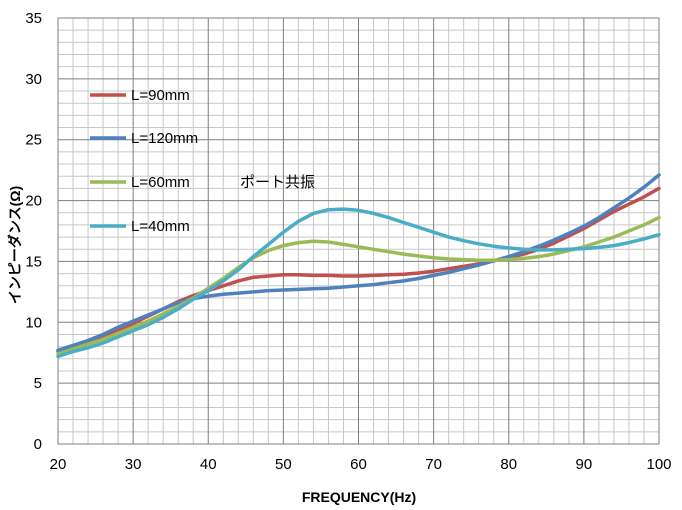 The width and height of the screenshot is (682, 510). I want to click on legend-label-l120: L=120mm, so click(164, 138).